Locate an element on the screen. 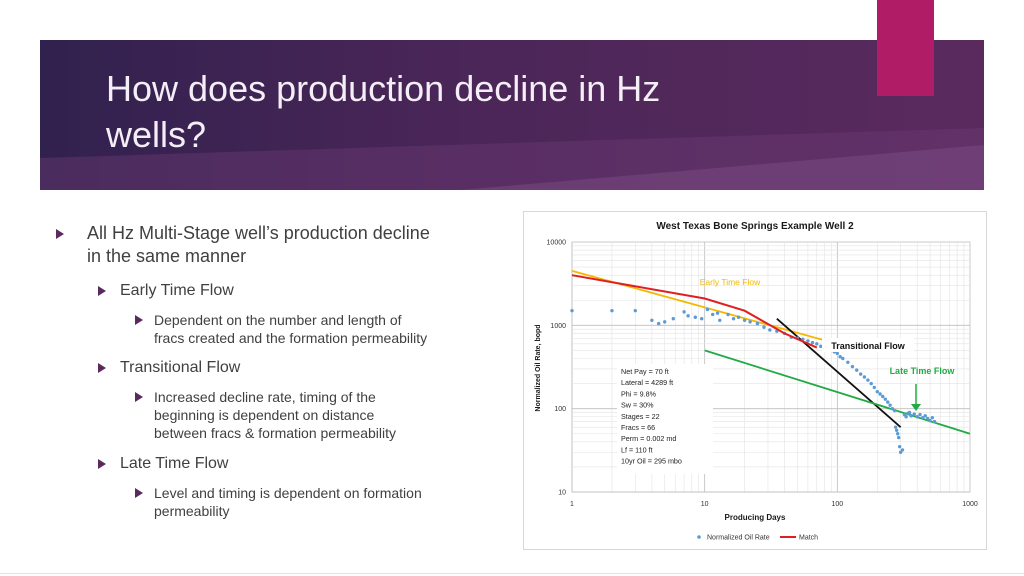 The width and height of the screenshot is (1024, 576). bullet-level-2: Early Time Flow is located at coordinates (166, 291).